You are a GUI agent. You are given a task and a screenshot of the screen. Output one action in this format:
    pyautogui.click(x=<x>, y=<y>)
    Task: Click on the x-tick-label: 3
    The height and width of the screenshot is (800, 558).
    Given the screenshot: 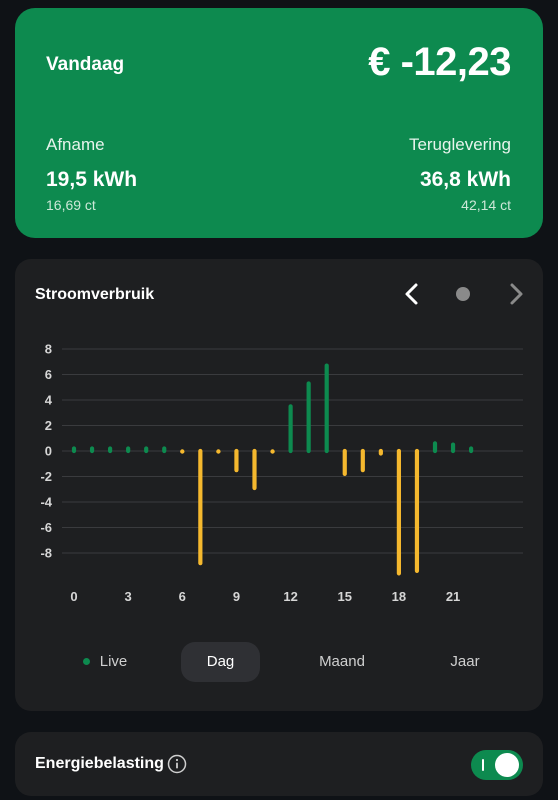 What is the action you would take?
    pyautogui.click(x=128, y=596)
    